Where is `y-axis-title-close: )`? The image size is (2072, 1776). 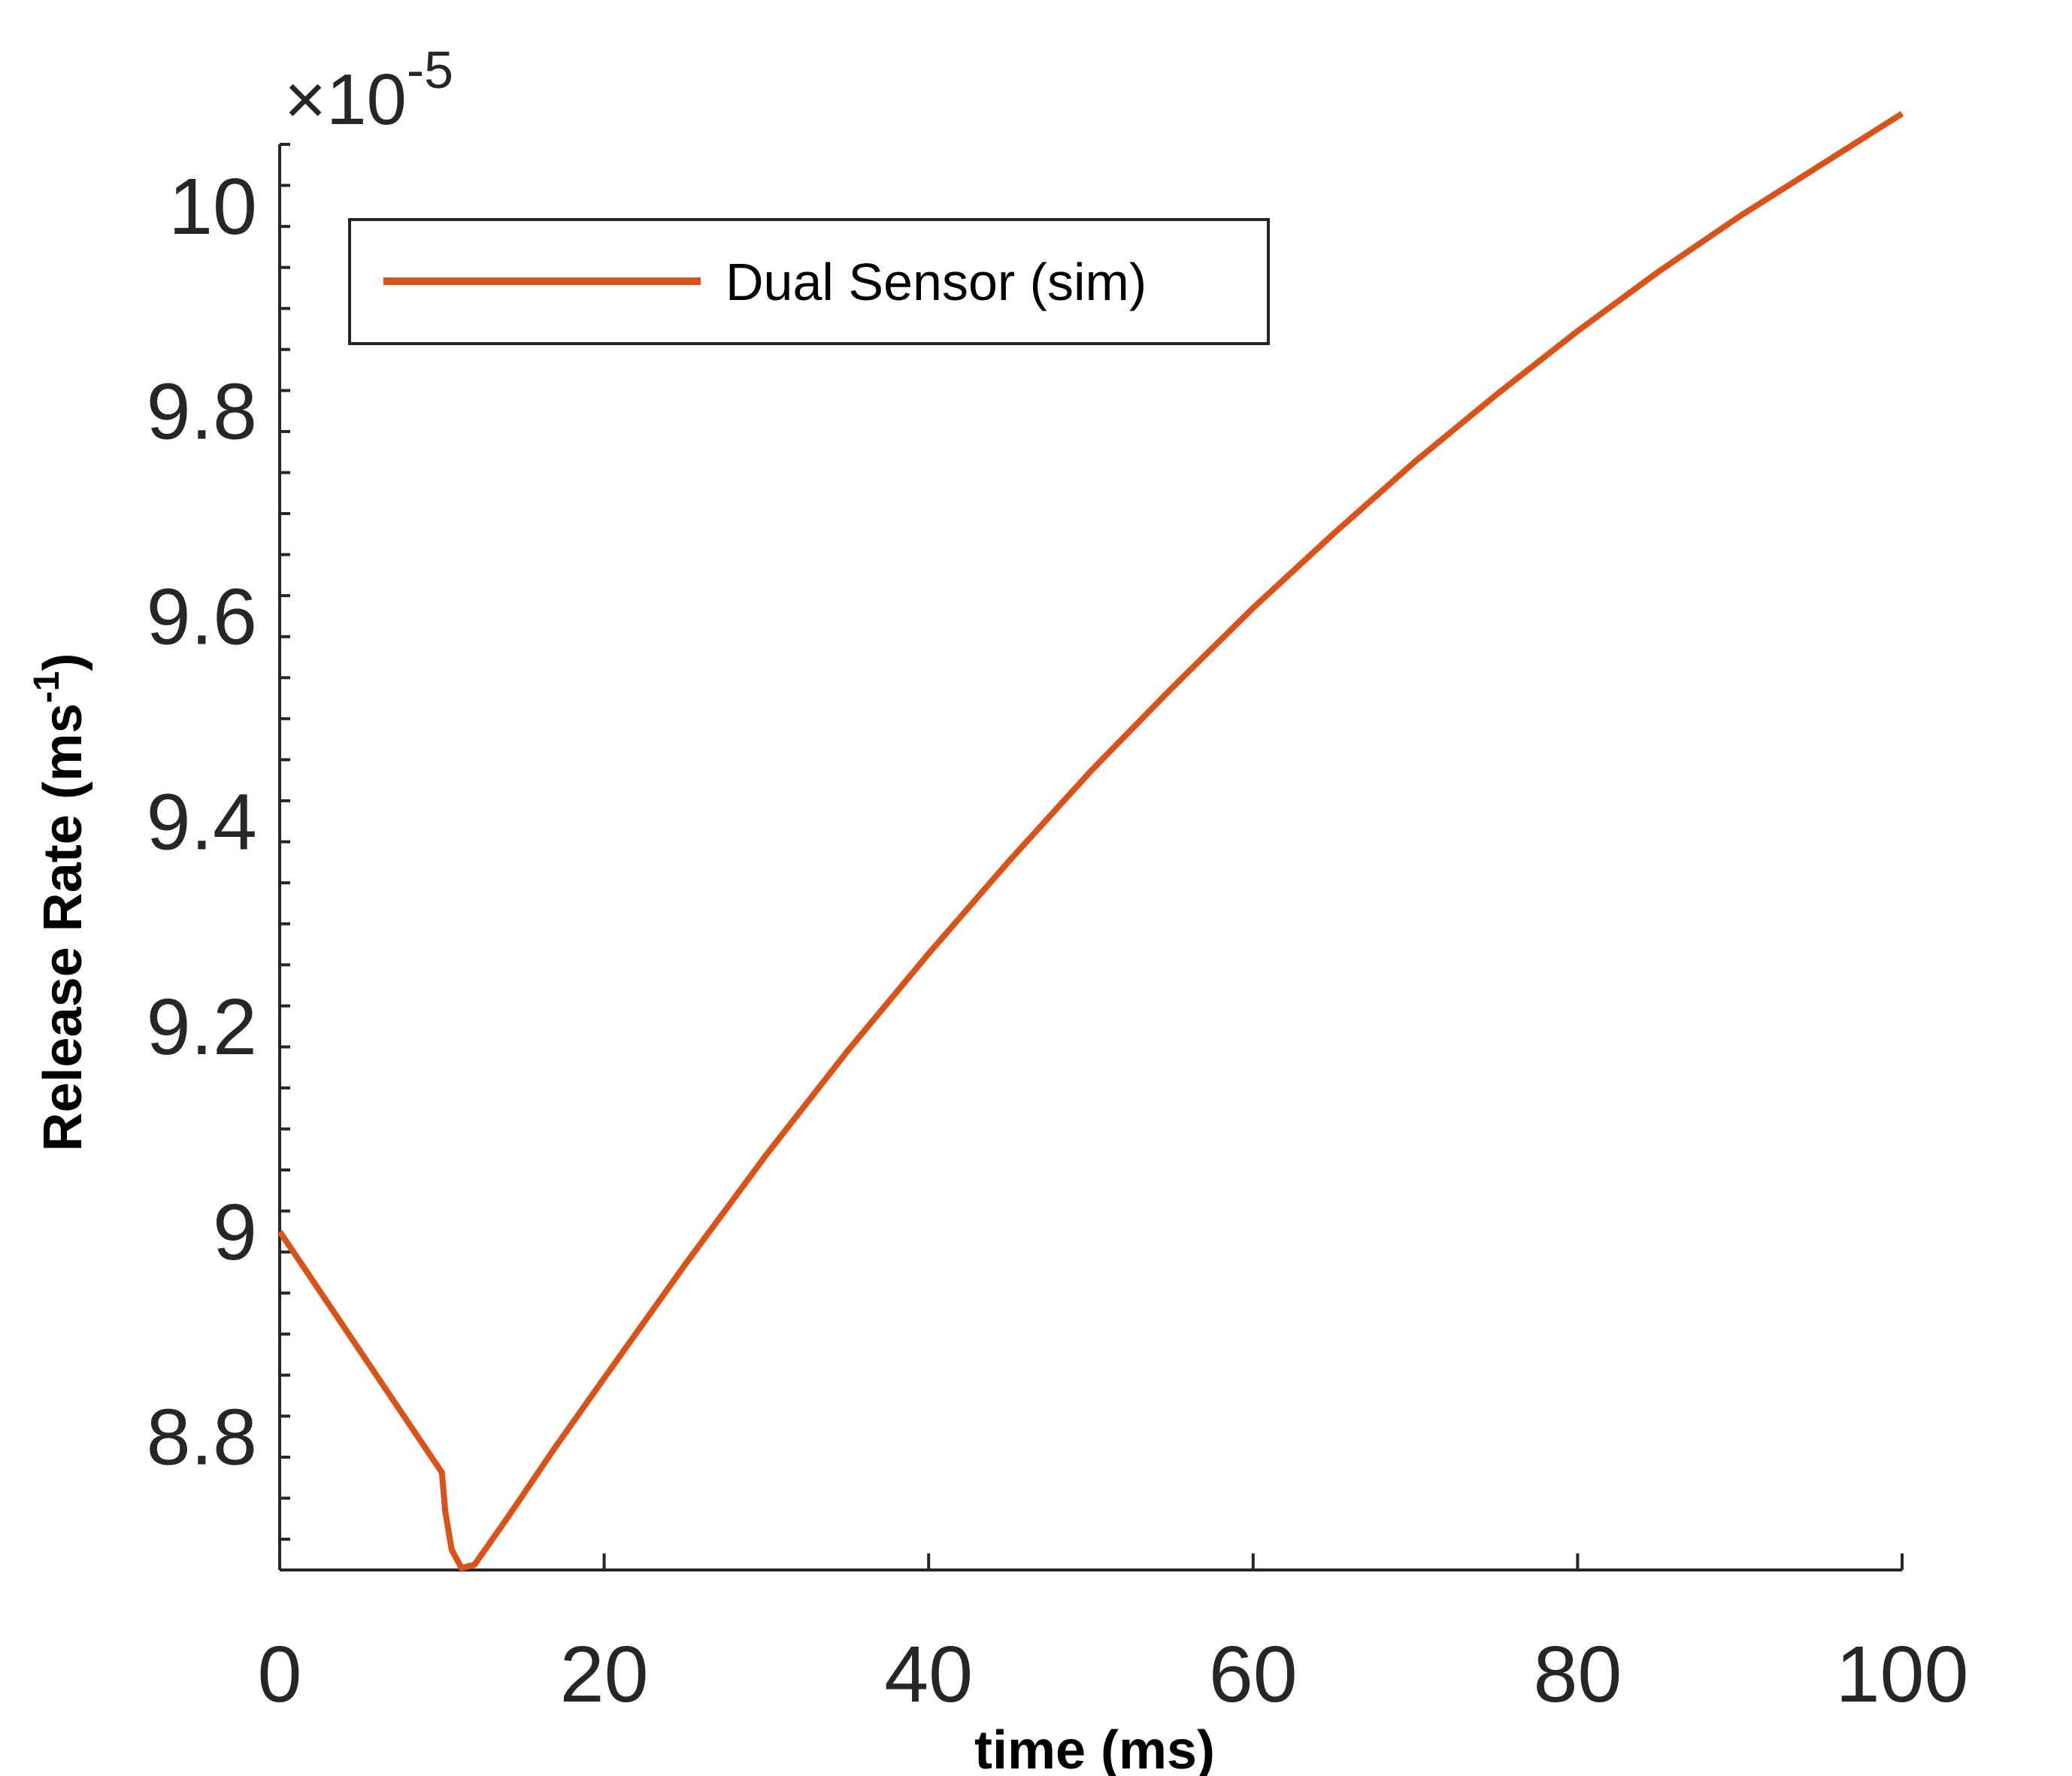
y-axis-title-close: ) is located at coordinates (63, 662).